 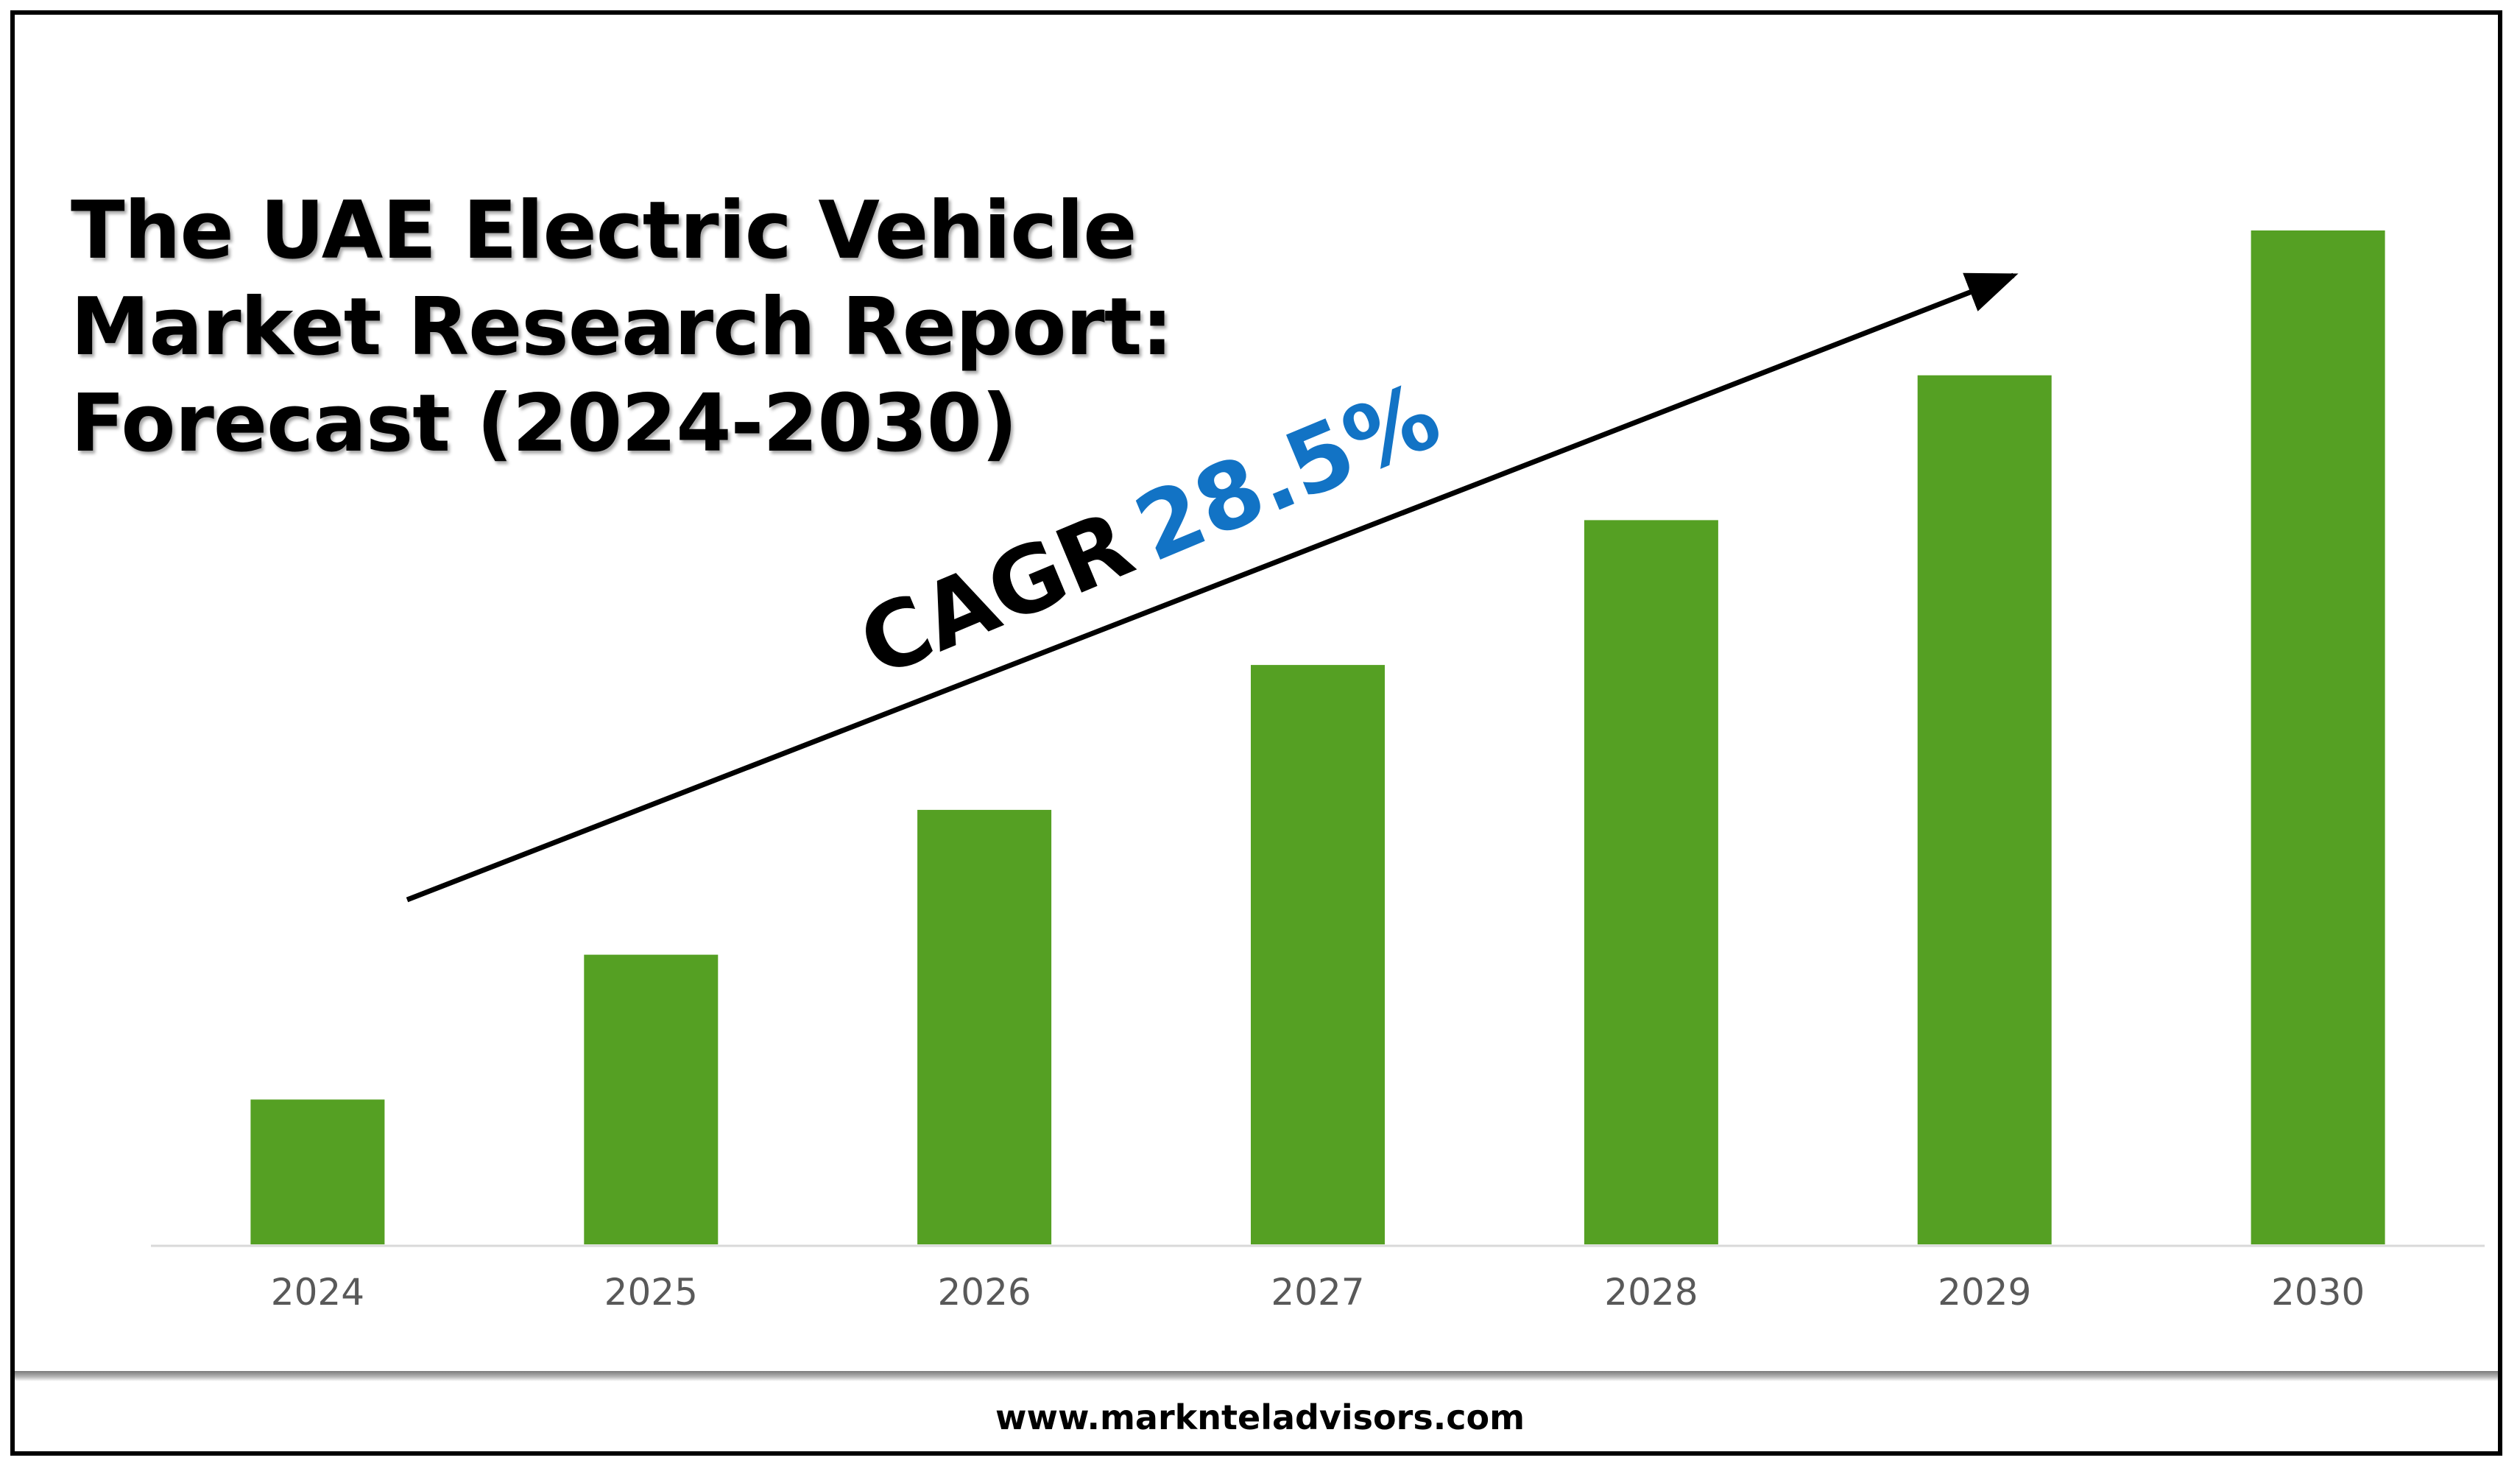 What do you see at coordinates (651, 1099) in the screenshot?
I see `bar-2025` at bounding box center [651, 1099].